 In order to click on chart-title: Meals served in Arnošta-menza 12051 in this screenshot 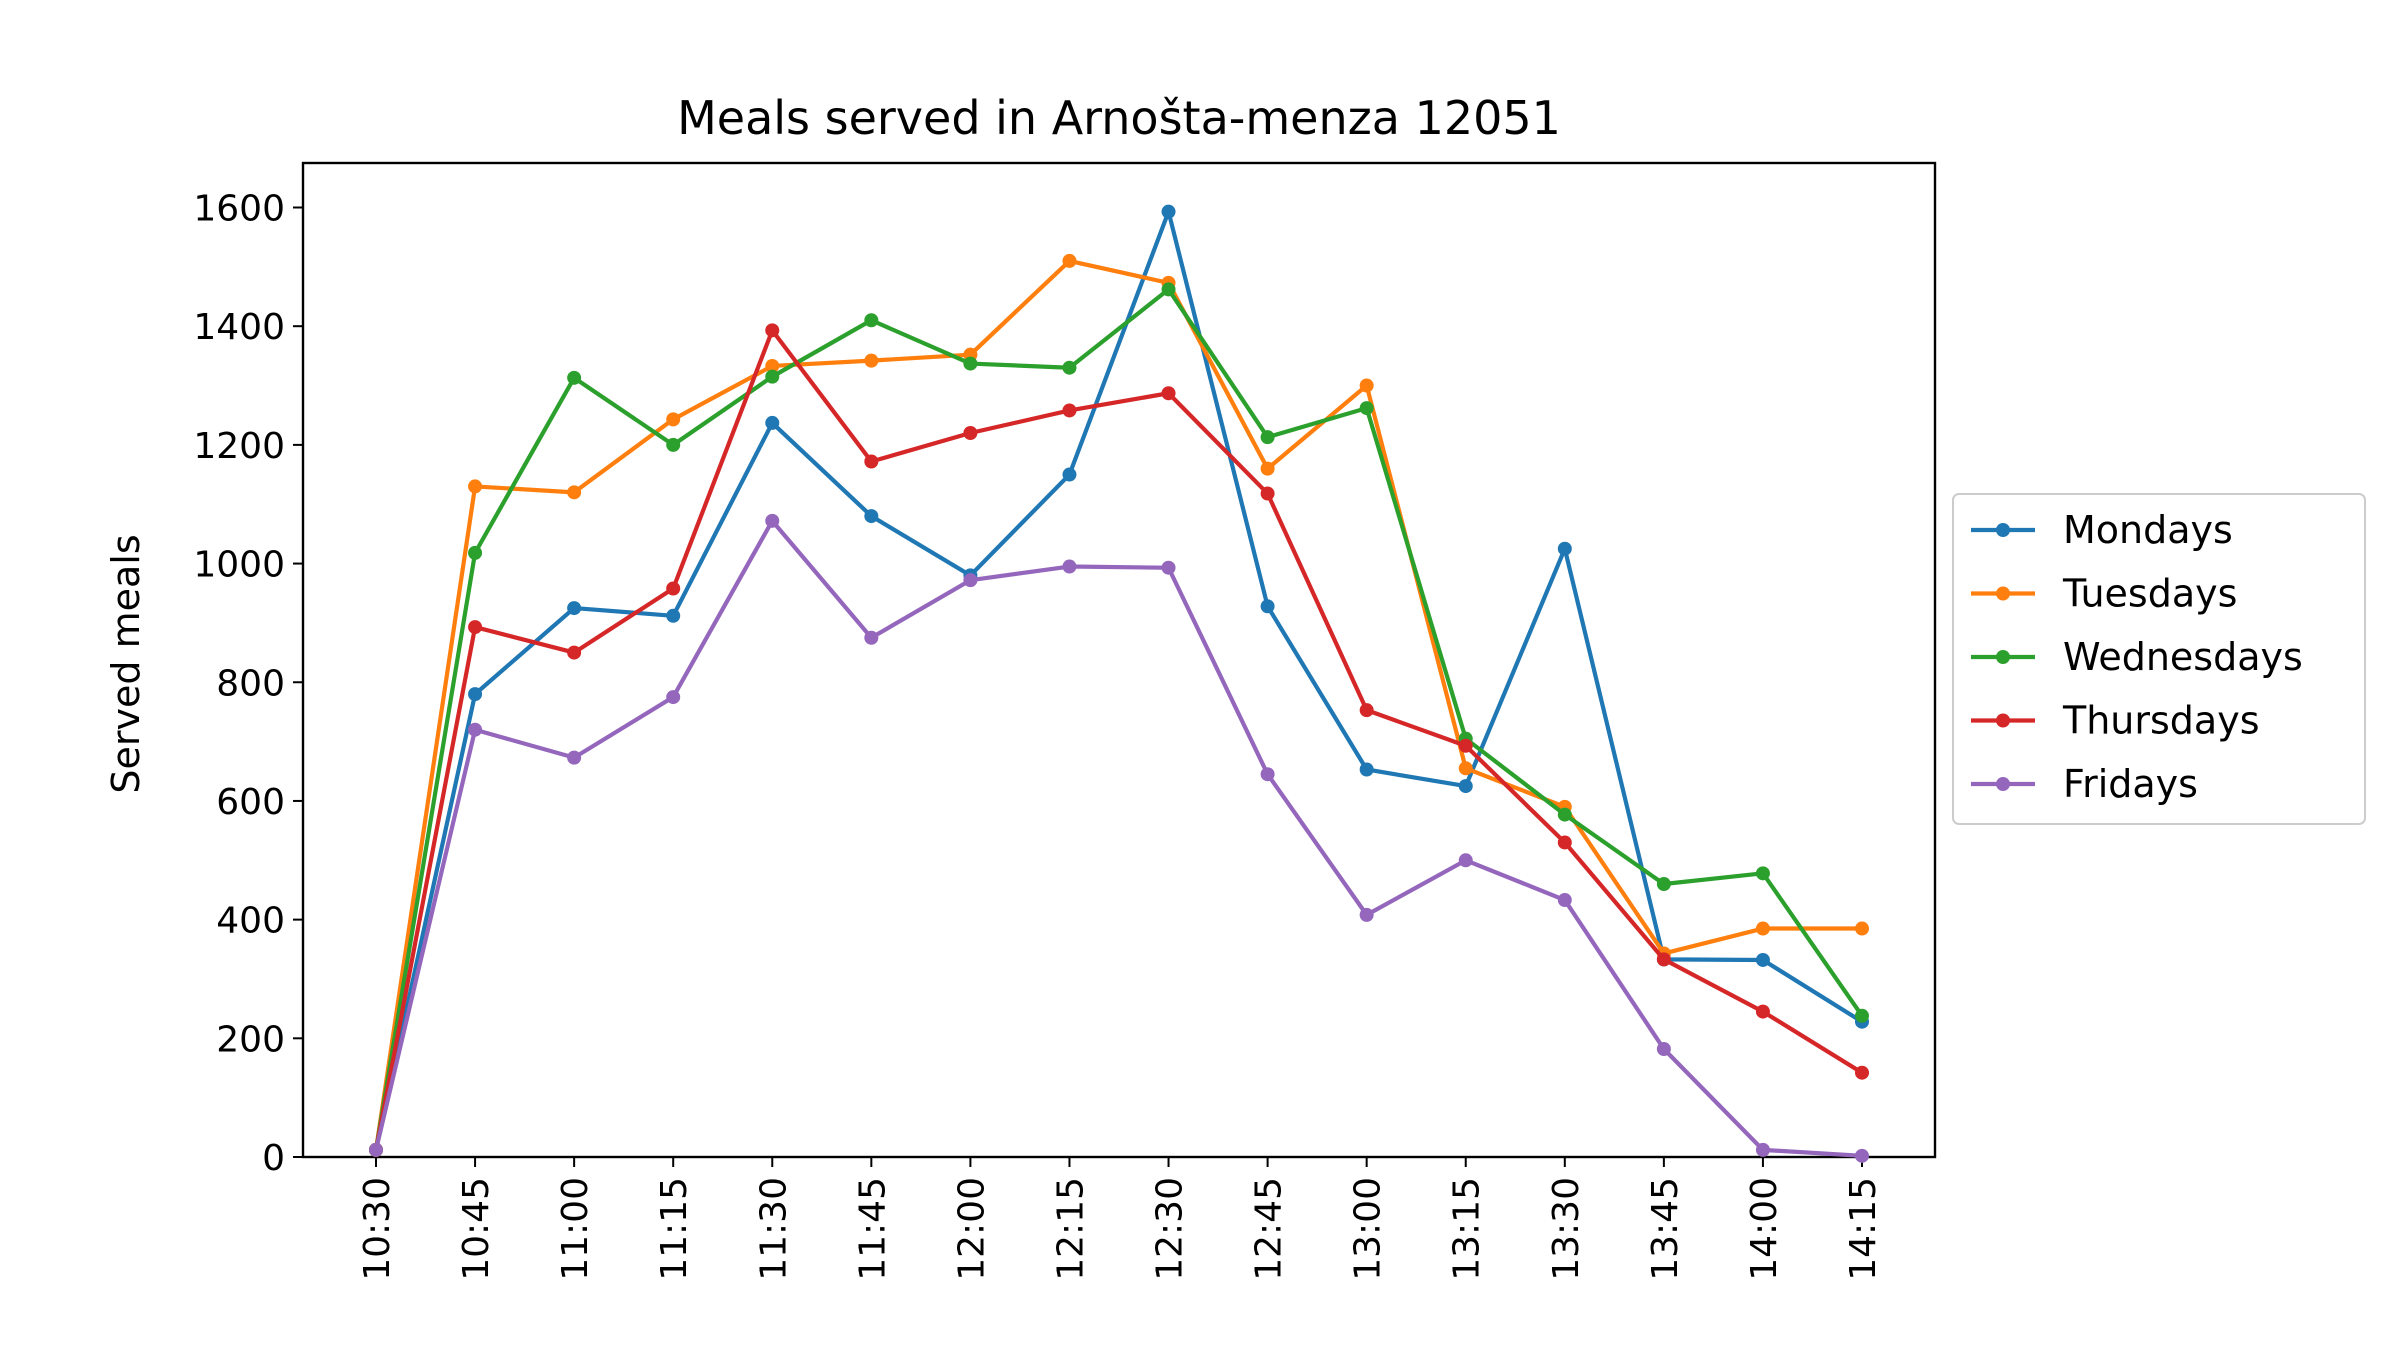, I will do `click(1119, 118)`.